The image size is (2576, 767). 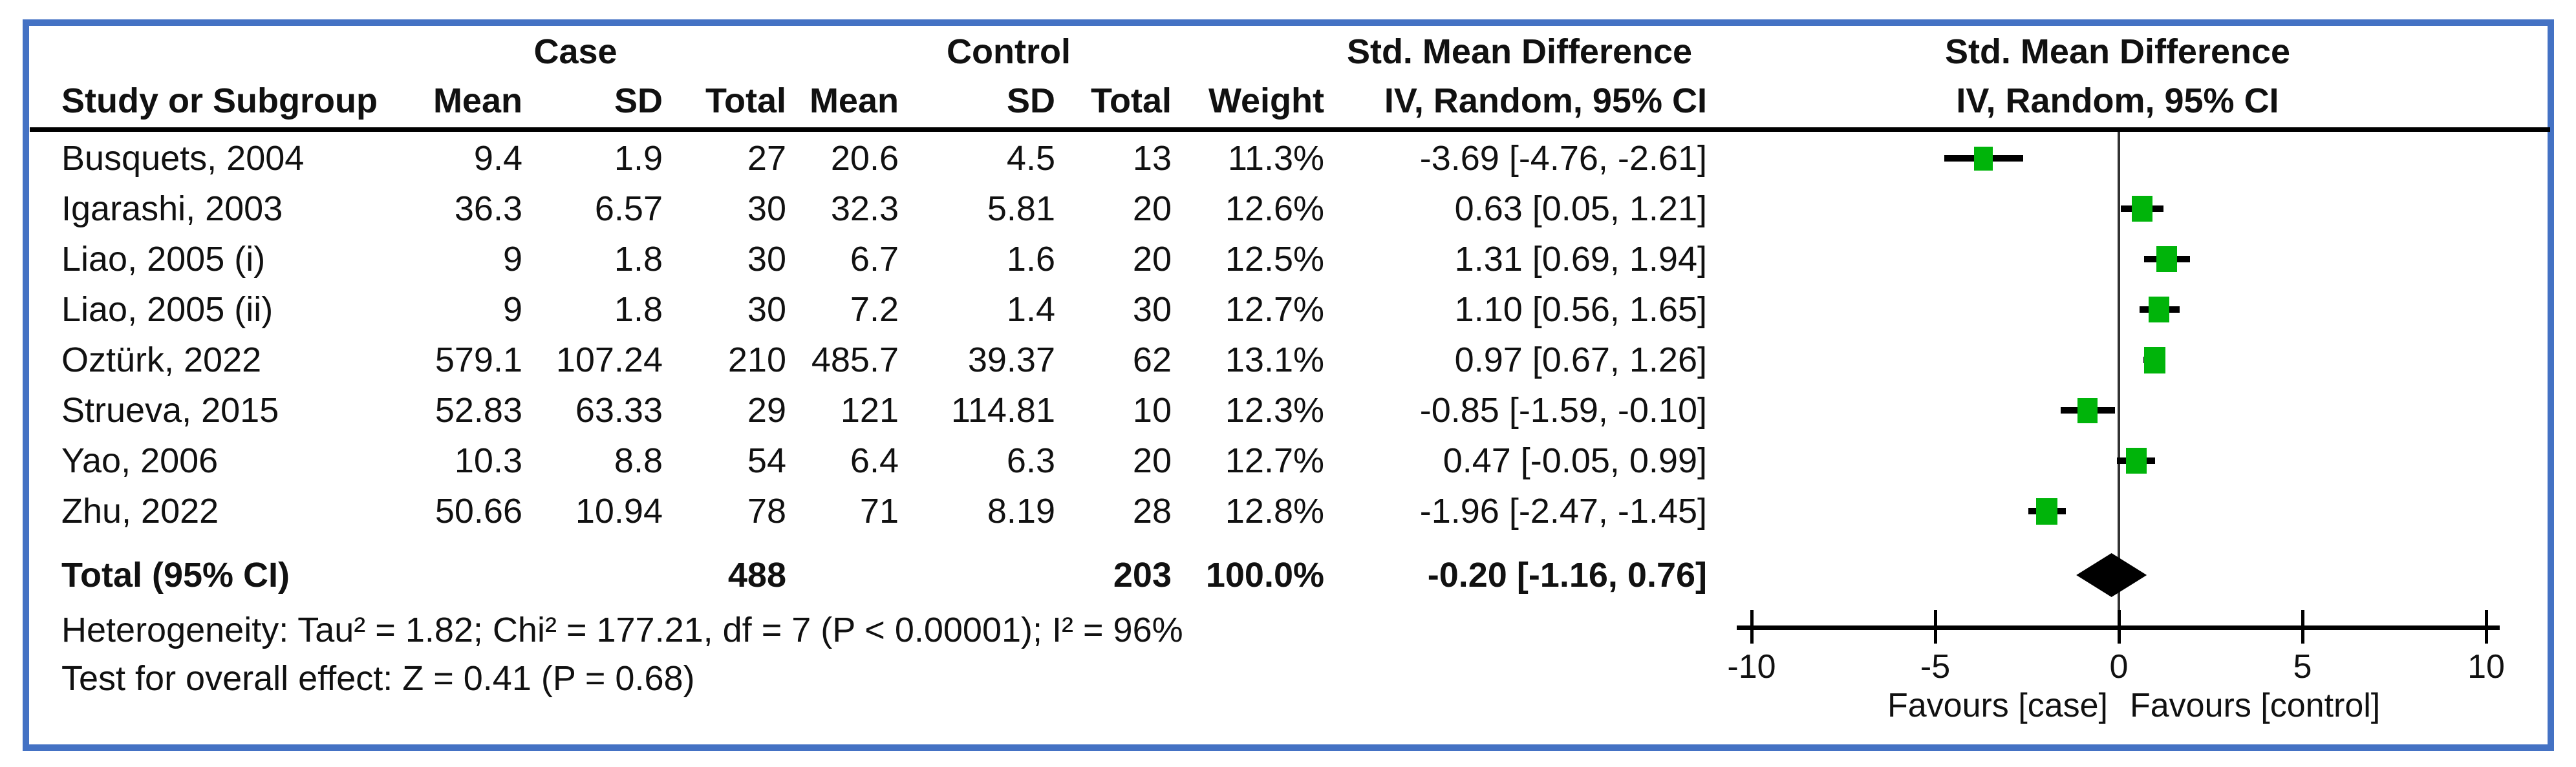 What do you see at coordinates (1275, 158) in the screenshot?
I see `weight-value: 11.3%` at bounding box center [1275, 158].